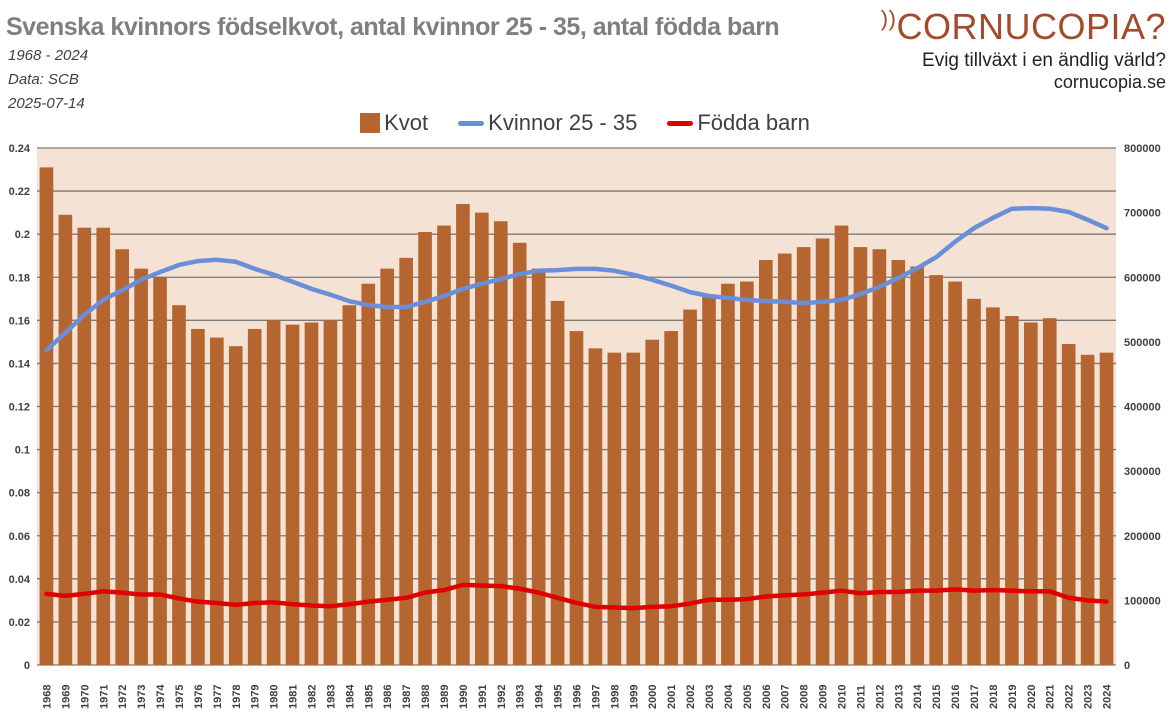  I want to click on bar-kvot-1988, so click(425, 448).